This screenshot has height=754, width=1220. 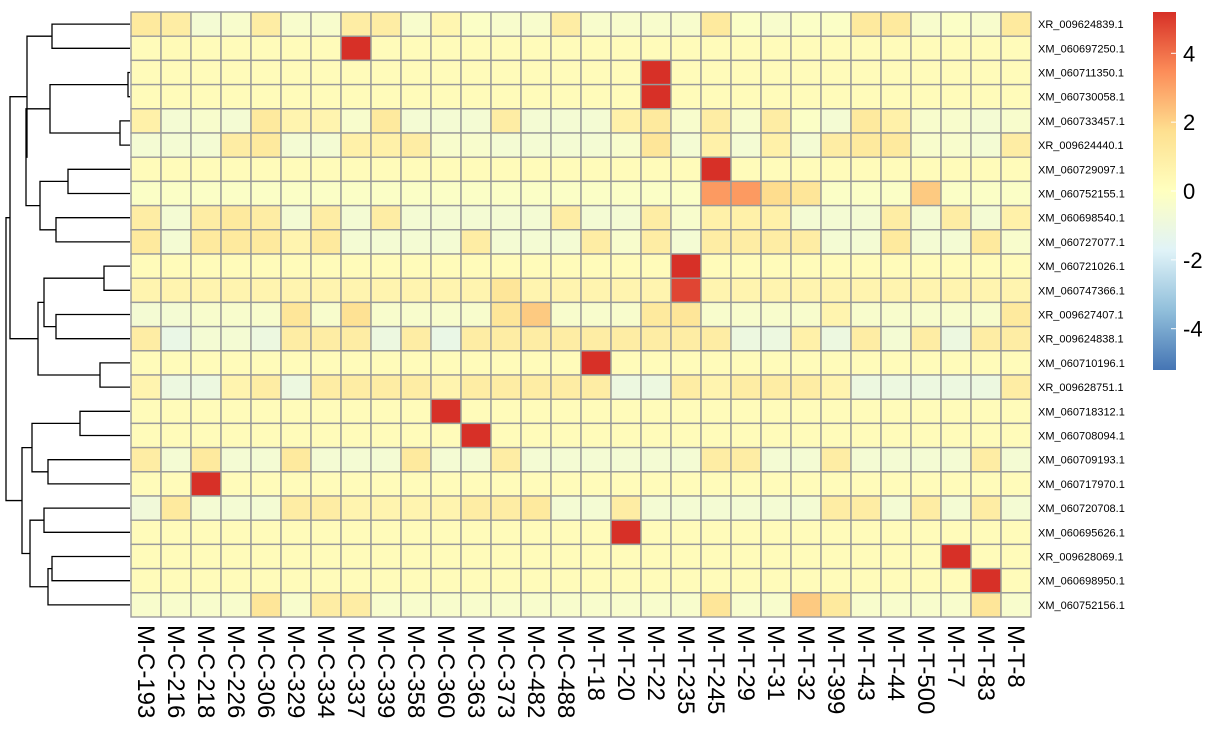 What do you see at coordinates (1187, 191) in the screenshot?
I see `legend-ticks: 4 2 0 -2 -4` at bounding box center [1187, 191].